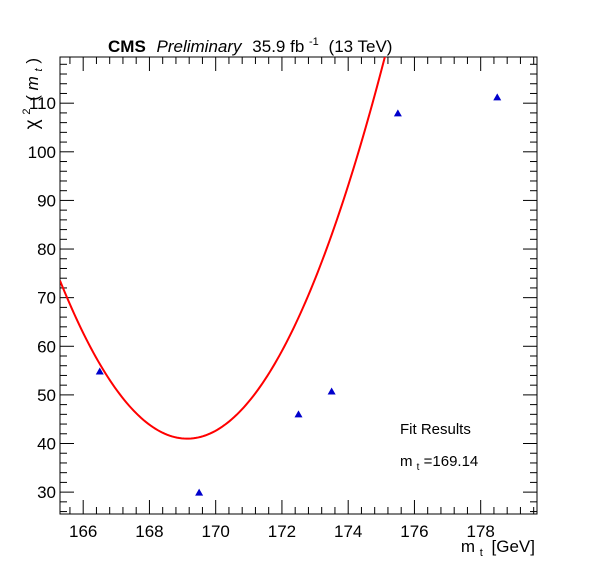 The image size is (596, 572). I want to click on y-tick-labels: 30 40 50 60 70 80 90 100 110, so click(42, 298).